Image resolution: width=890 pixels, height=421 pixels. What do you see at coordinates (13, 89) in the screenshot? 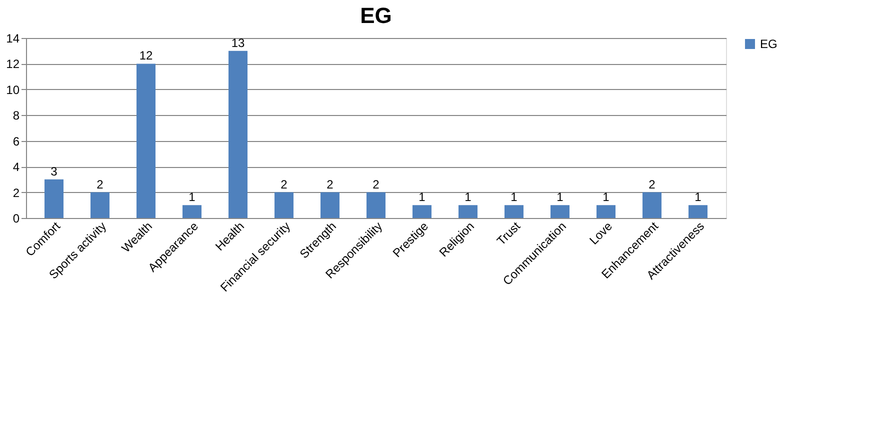
I see `y-tick-label: 10` at bounding box center [13, 89].